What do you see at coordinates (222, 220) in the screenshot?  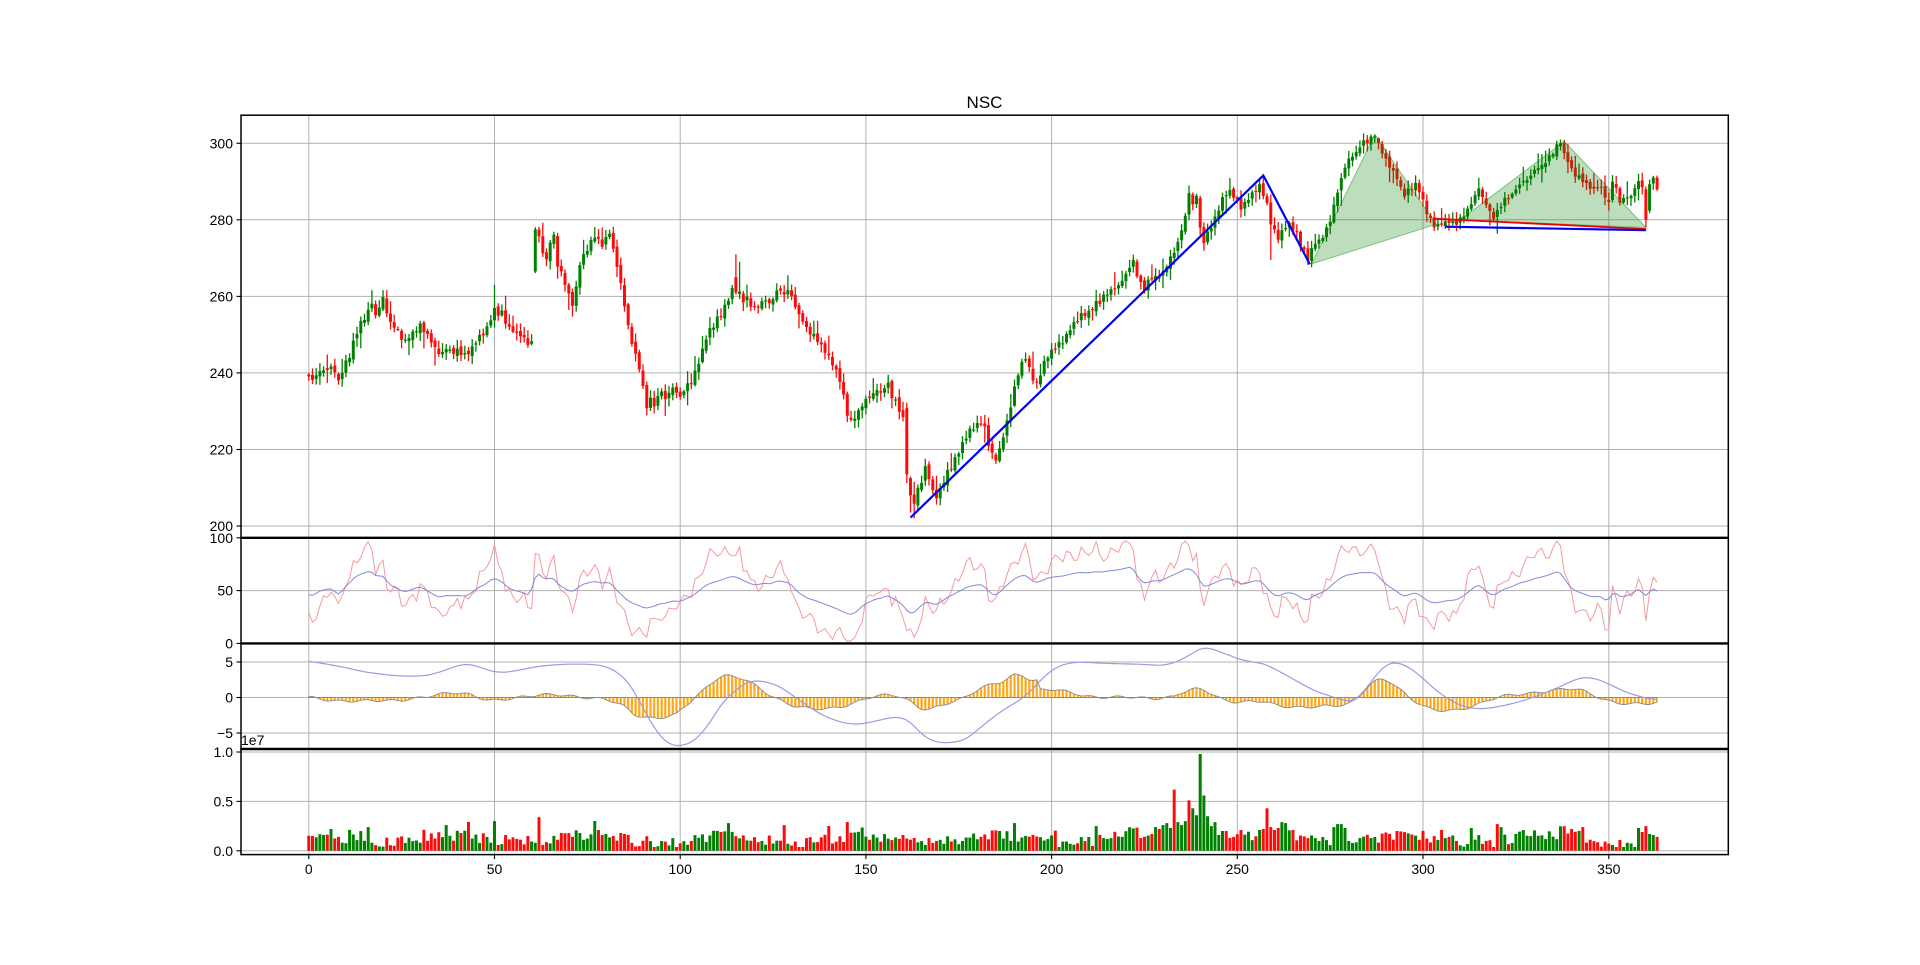 I see `svg-text: 280` at bounding box center [222, 220].